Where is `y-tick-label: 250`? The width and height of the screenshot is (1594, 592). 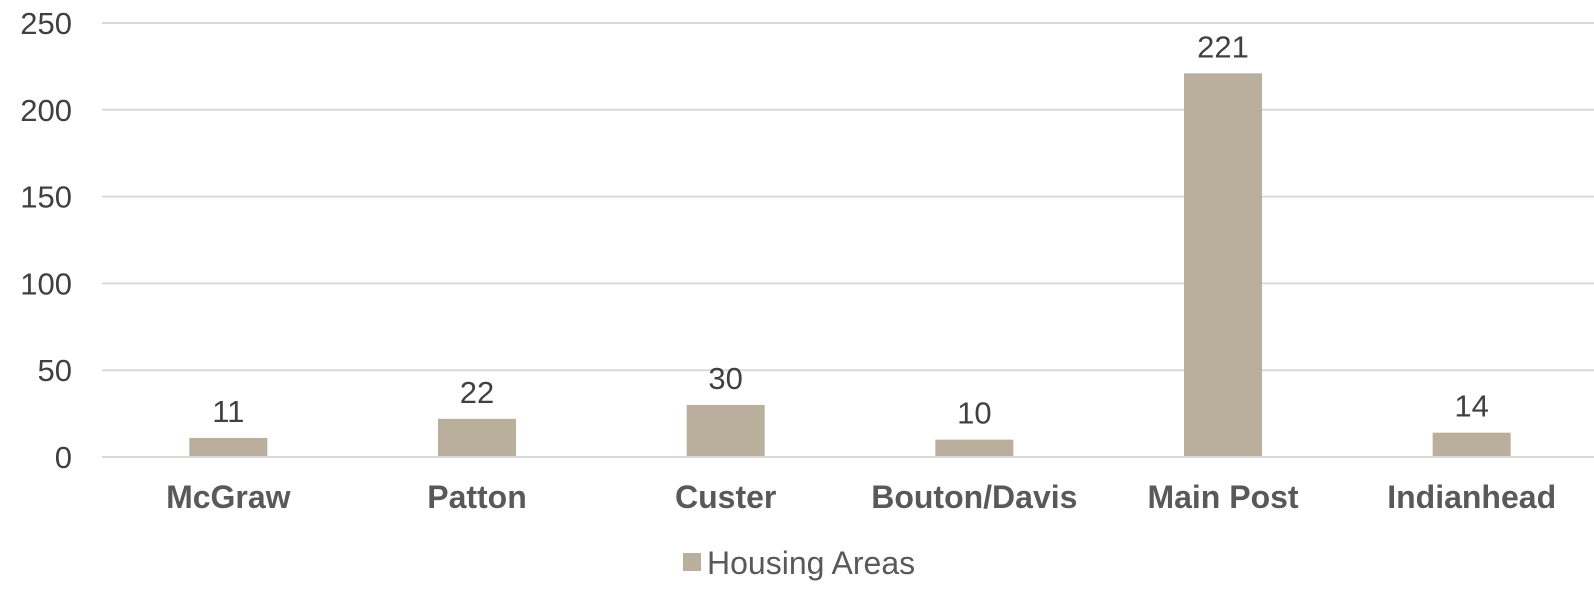 y-tick-label: 250 is located at coordinates (46, 23).